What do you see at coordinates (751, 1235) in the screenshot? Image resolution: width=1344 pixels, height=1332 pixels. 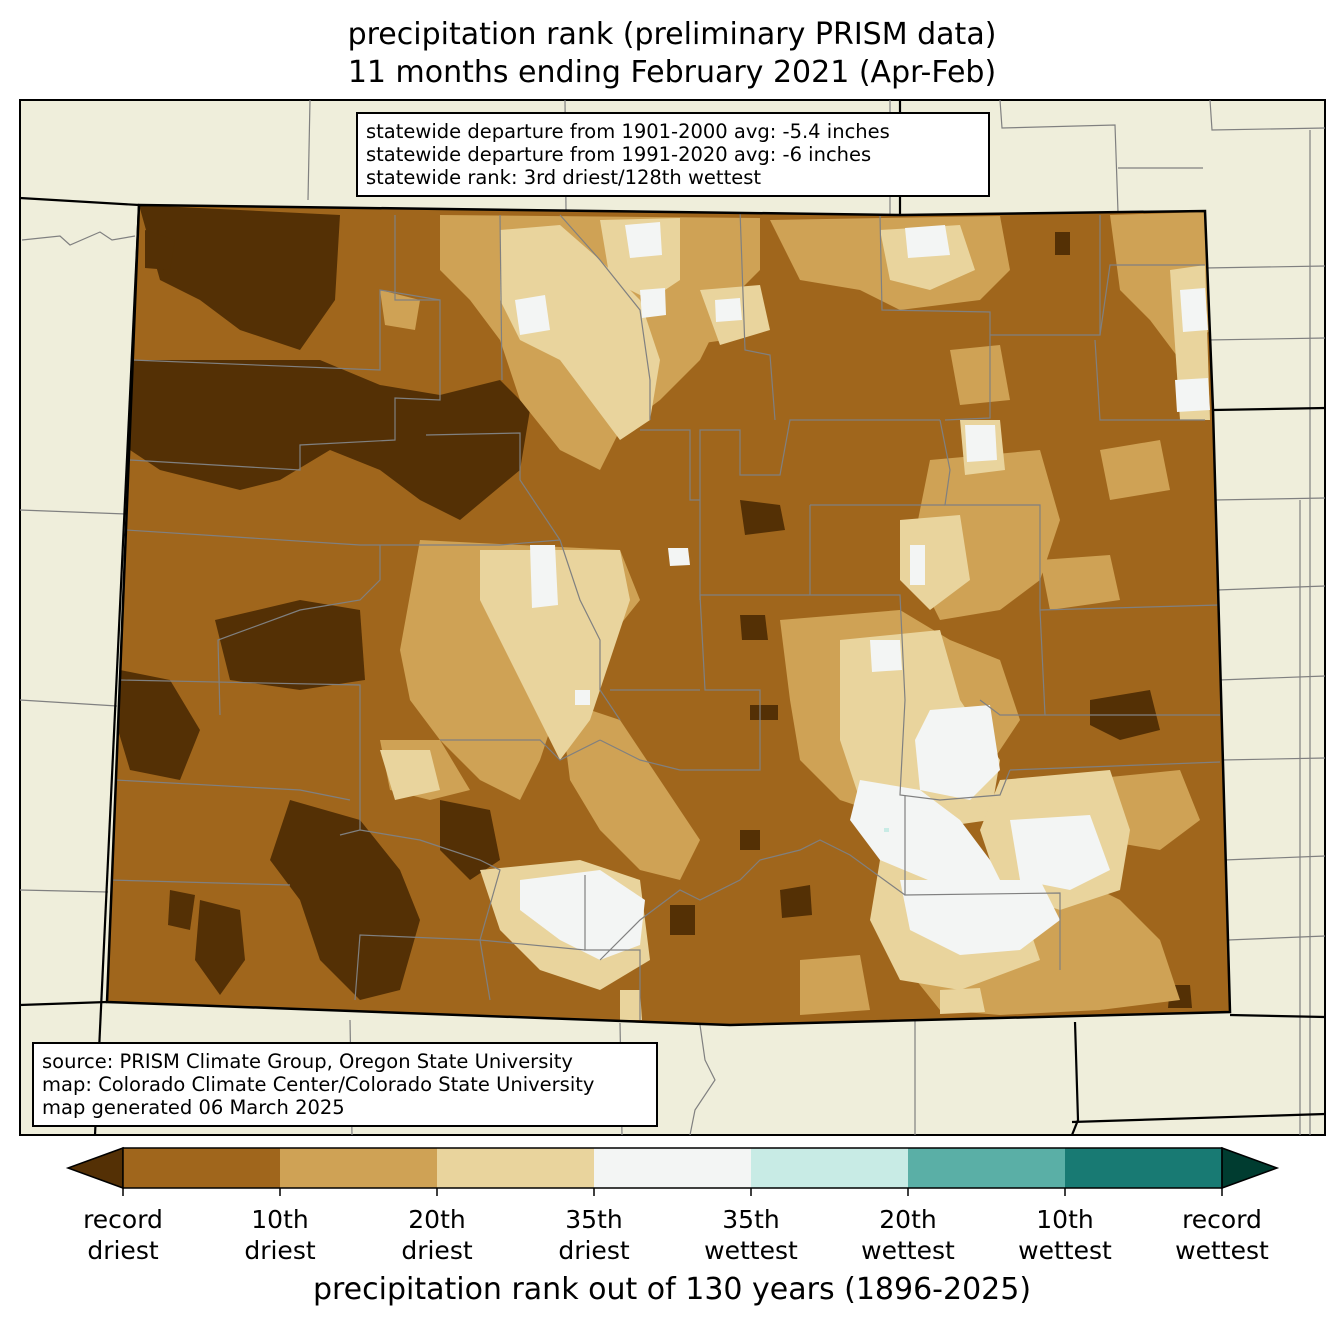 I see `tick-label-35th-wettest: 35th wettest` at bounding box center [751, 1235].